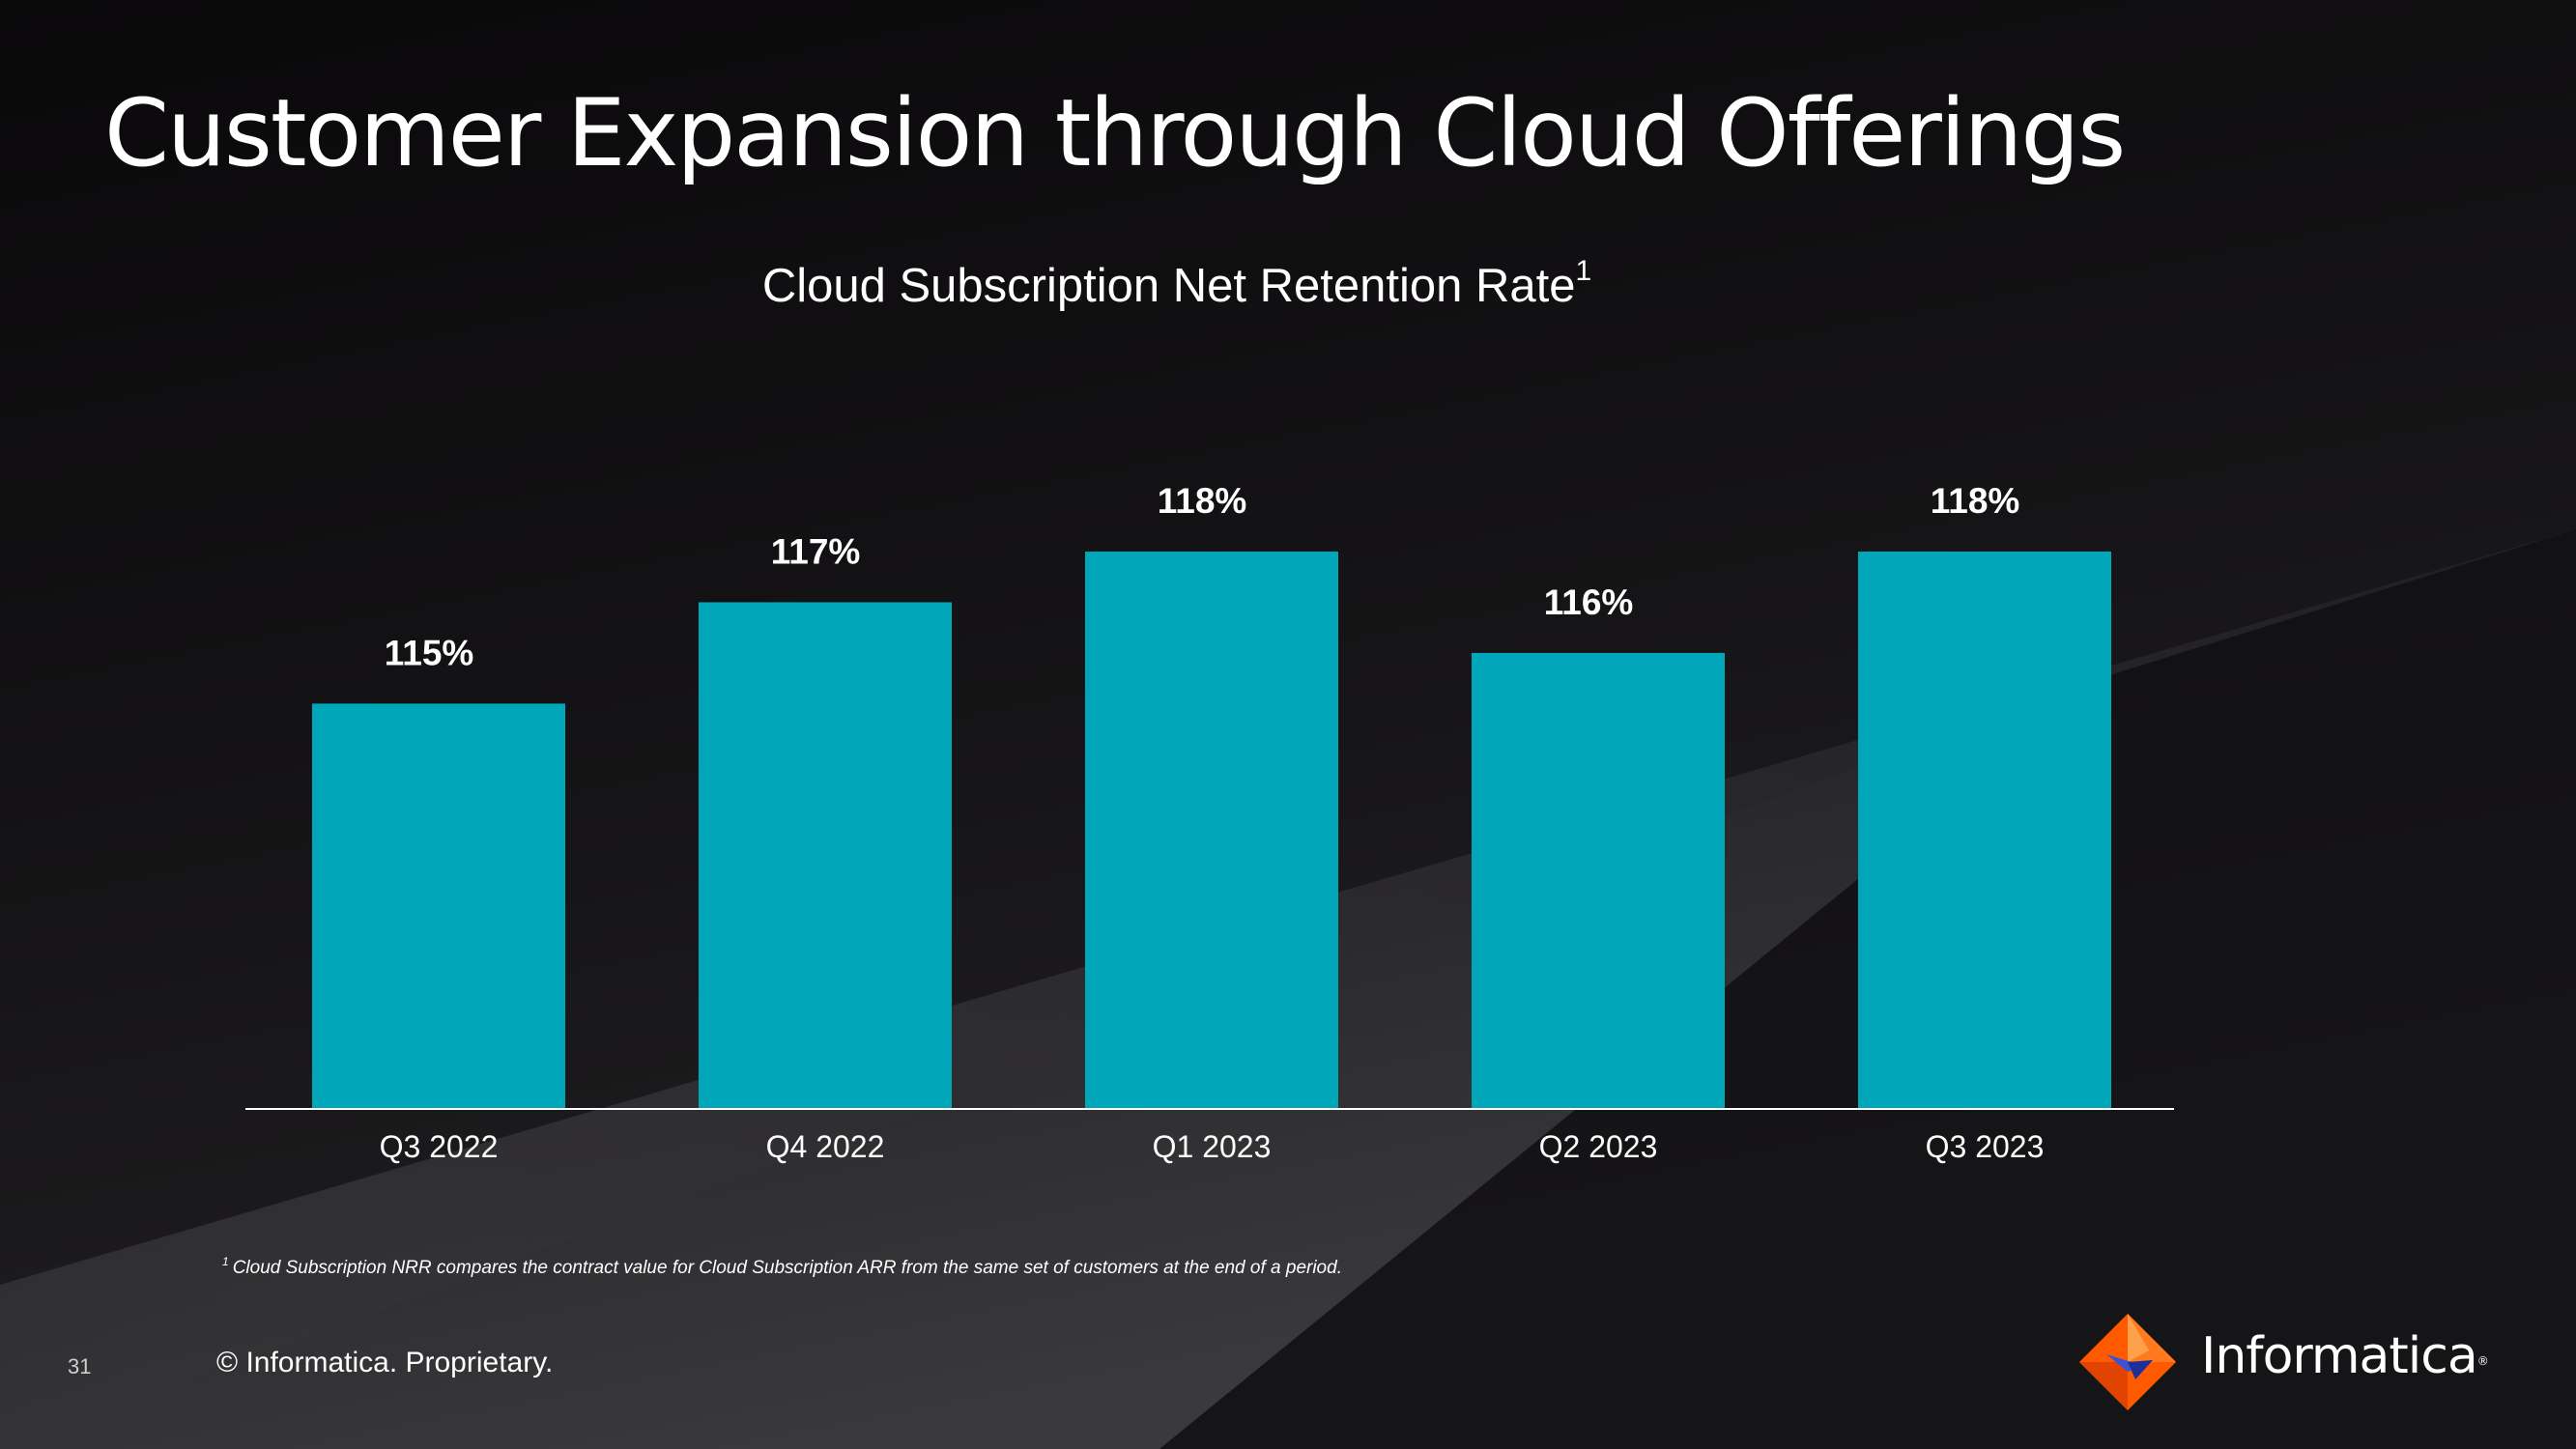 The image size is (2576, 1449). I want to click on informatica-logo: Informatica®, so click(2283, 1365).